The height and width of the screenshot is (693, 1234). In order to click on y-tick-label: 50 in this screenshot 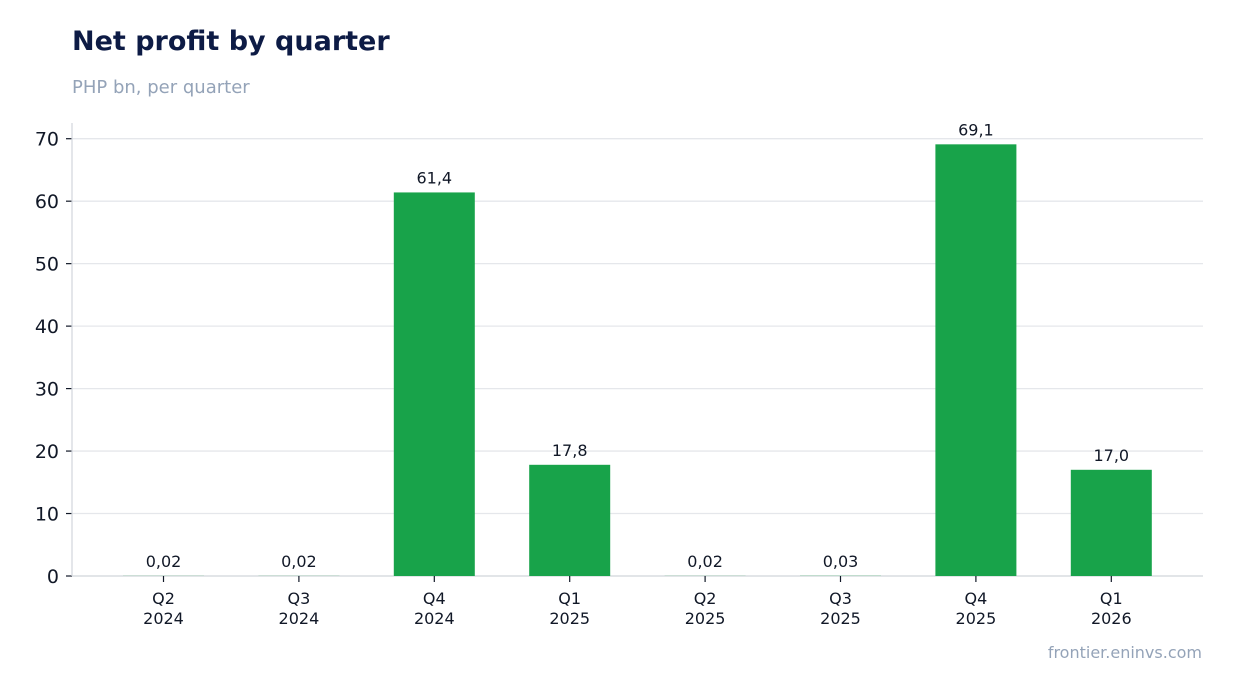, I will do `click(47, 265)`.